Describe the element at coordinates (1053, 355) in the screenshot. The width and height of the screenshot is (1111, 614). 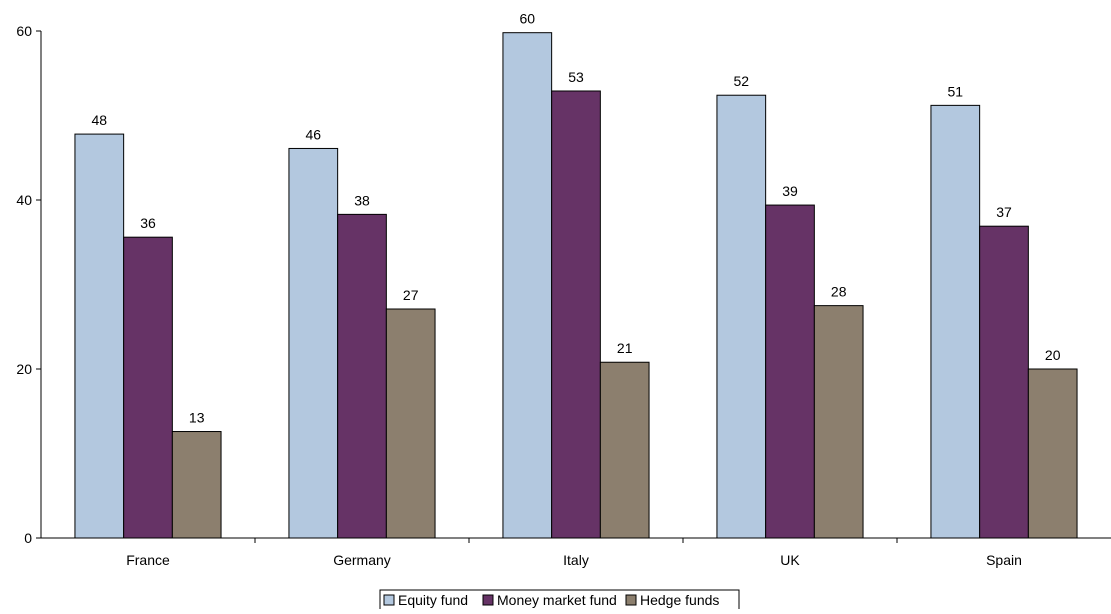
I see `data-label: 20` at that location.